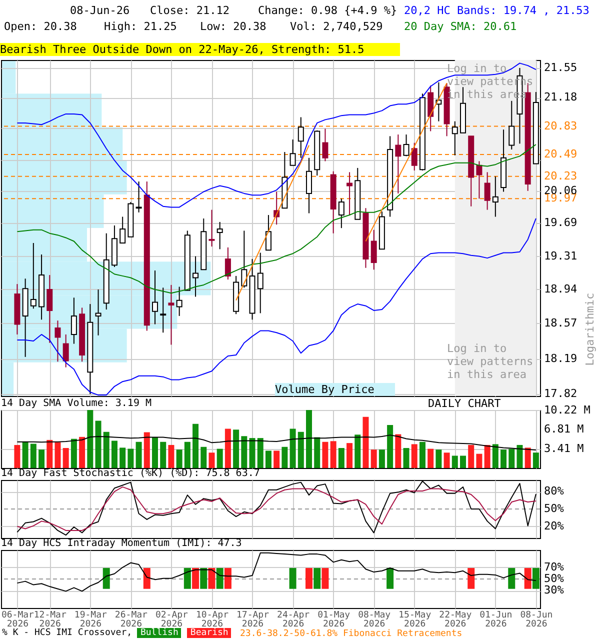 This screenshot has height=640, width=600. What do you see at coordinates (335, 389) in the screenshot?
I see `annotation: Volume By Price` at bounding box center [335, 389].